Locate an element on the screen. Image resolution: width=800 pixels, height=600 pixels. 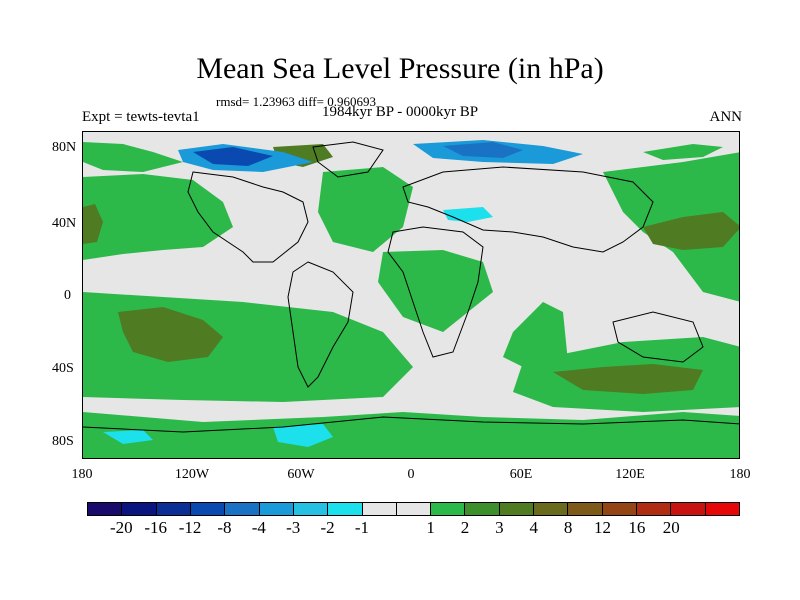
region-antarctic is located at coordinates (411, 435).